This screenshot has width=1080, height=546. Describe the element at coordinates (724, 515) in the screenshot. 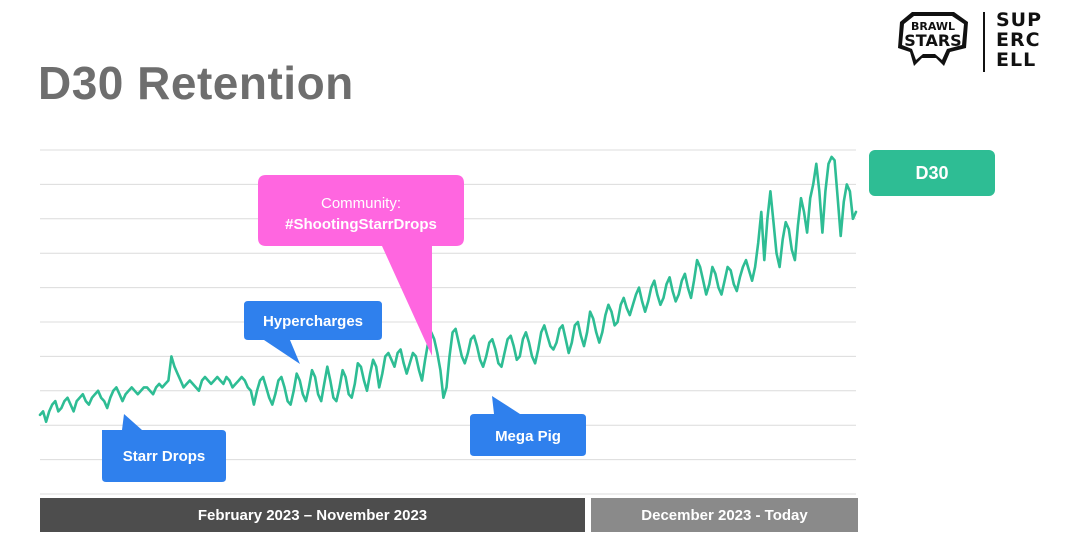

I see `period-bar-dec-2023-today: December 2023 - Today` at that location.